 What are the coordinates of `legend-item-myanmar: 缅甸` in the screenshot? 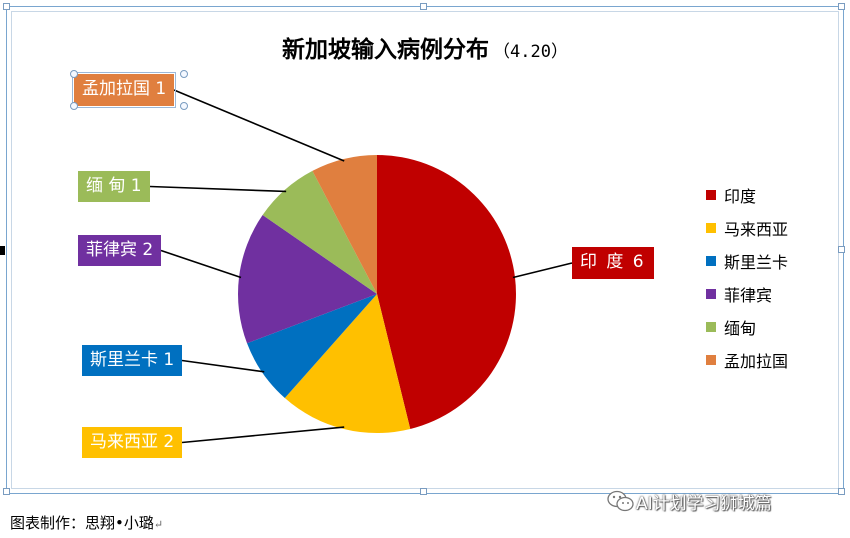 It's located at (747, 326).